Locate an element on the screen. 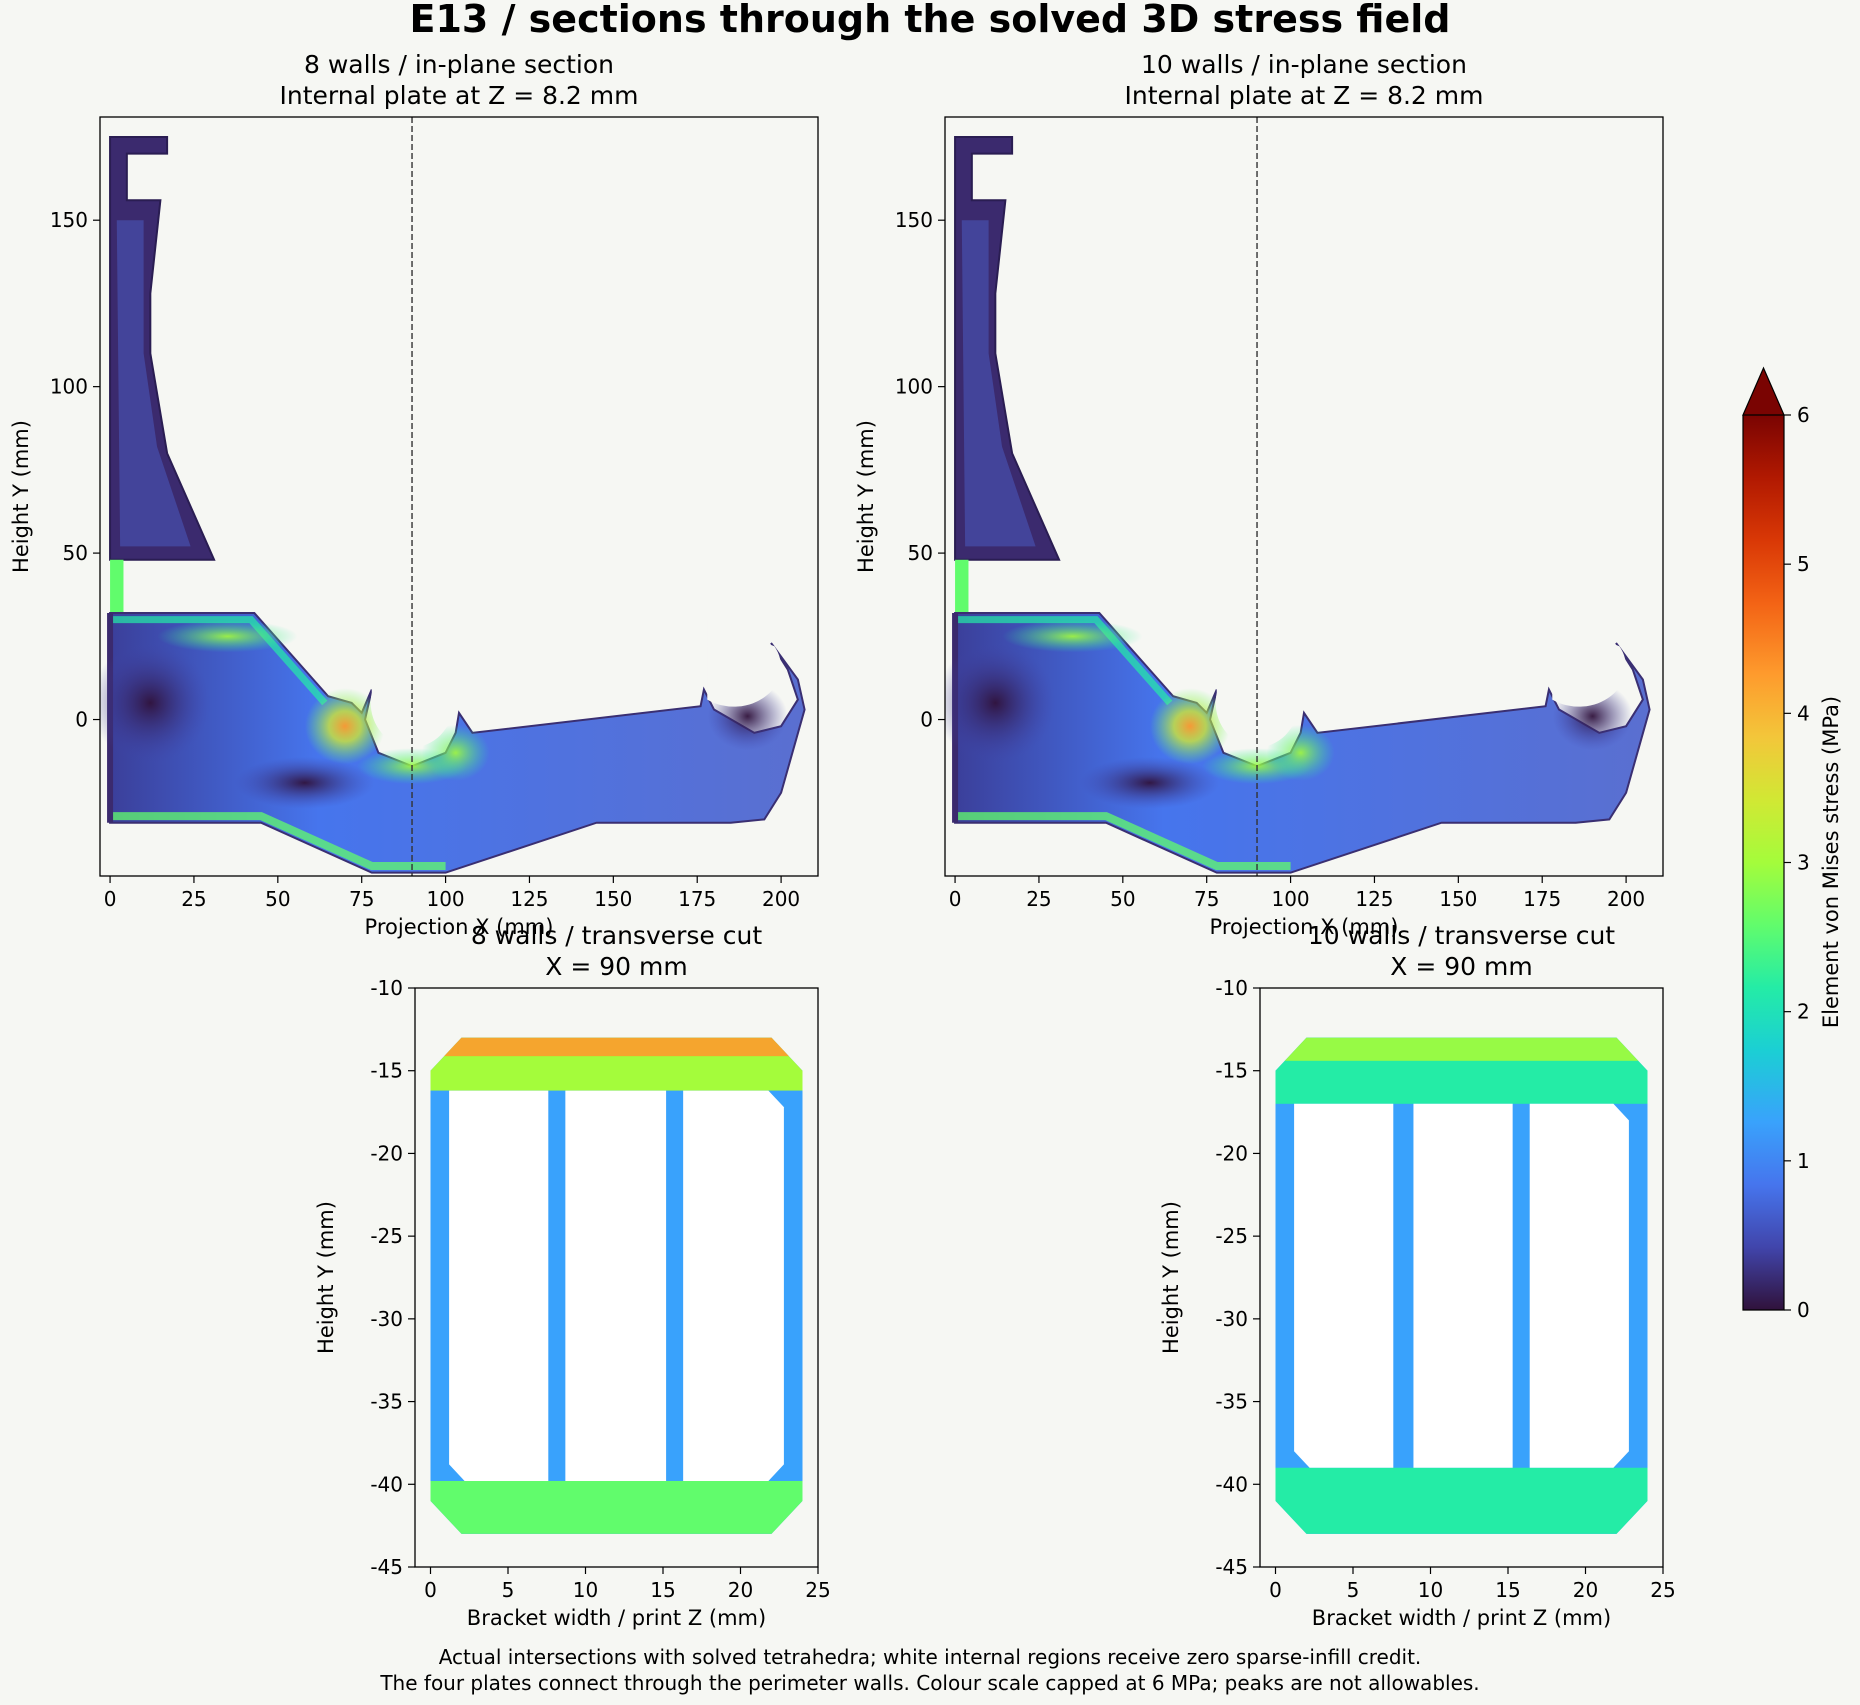 The width and height of the screenshot is (1860, 1705). x-tick-label: 175 is located at coordinates (697, 899).